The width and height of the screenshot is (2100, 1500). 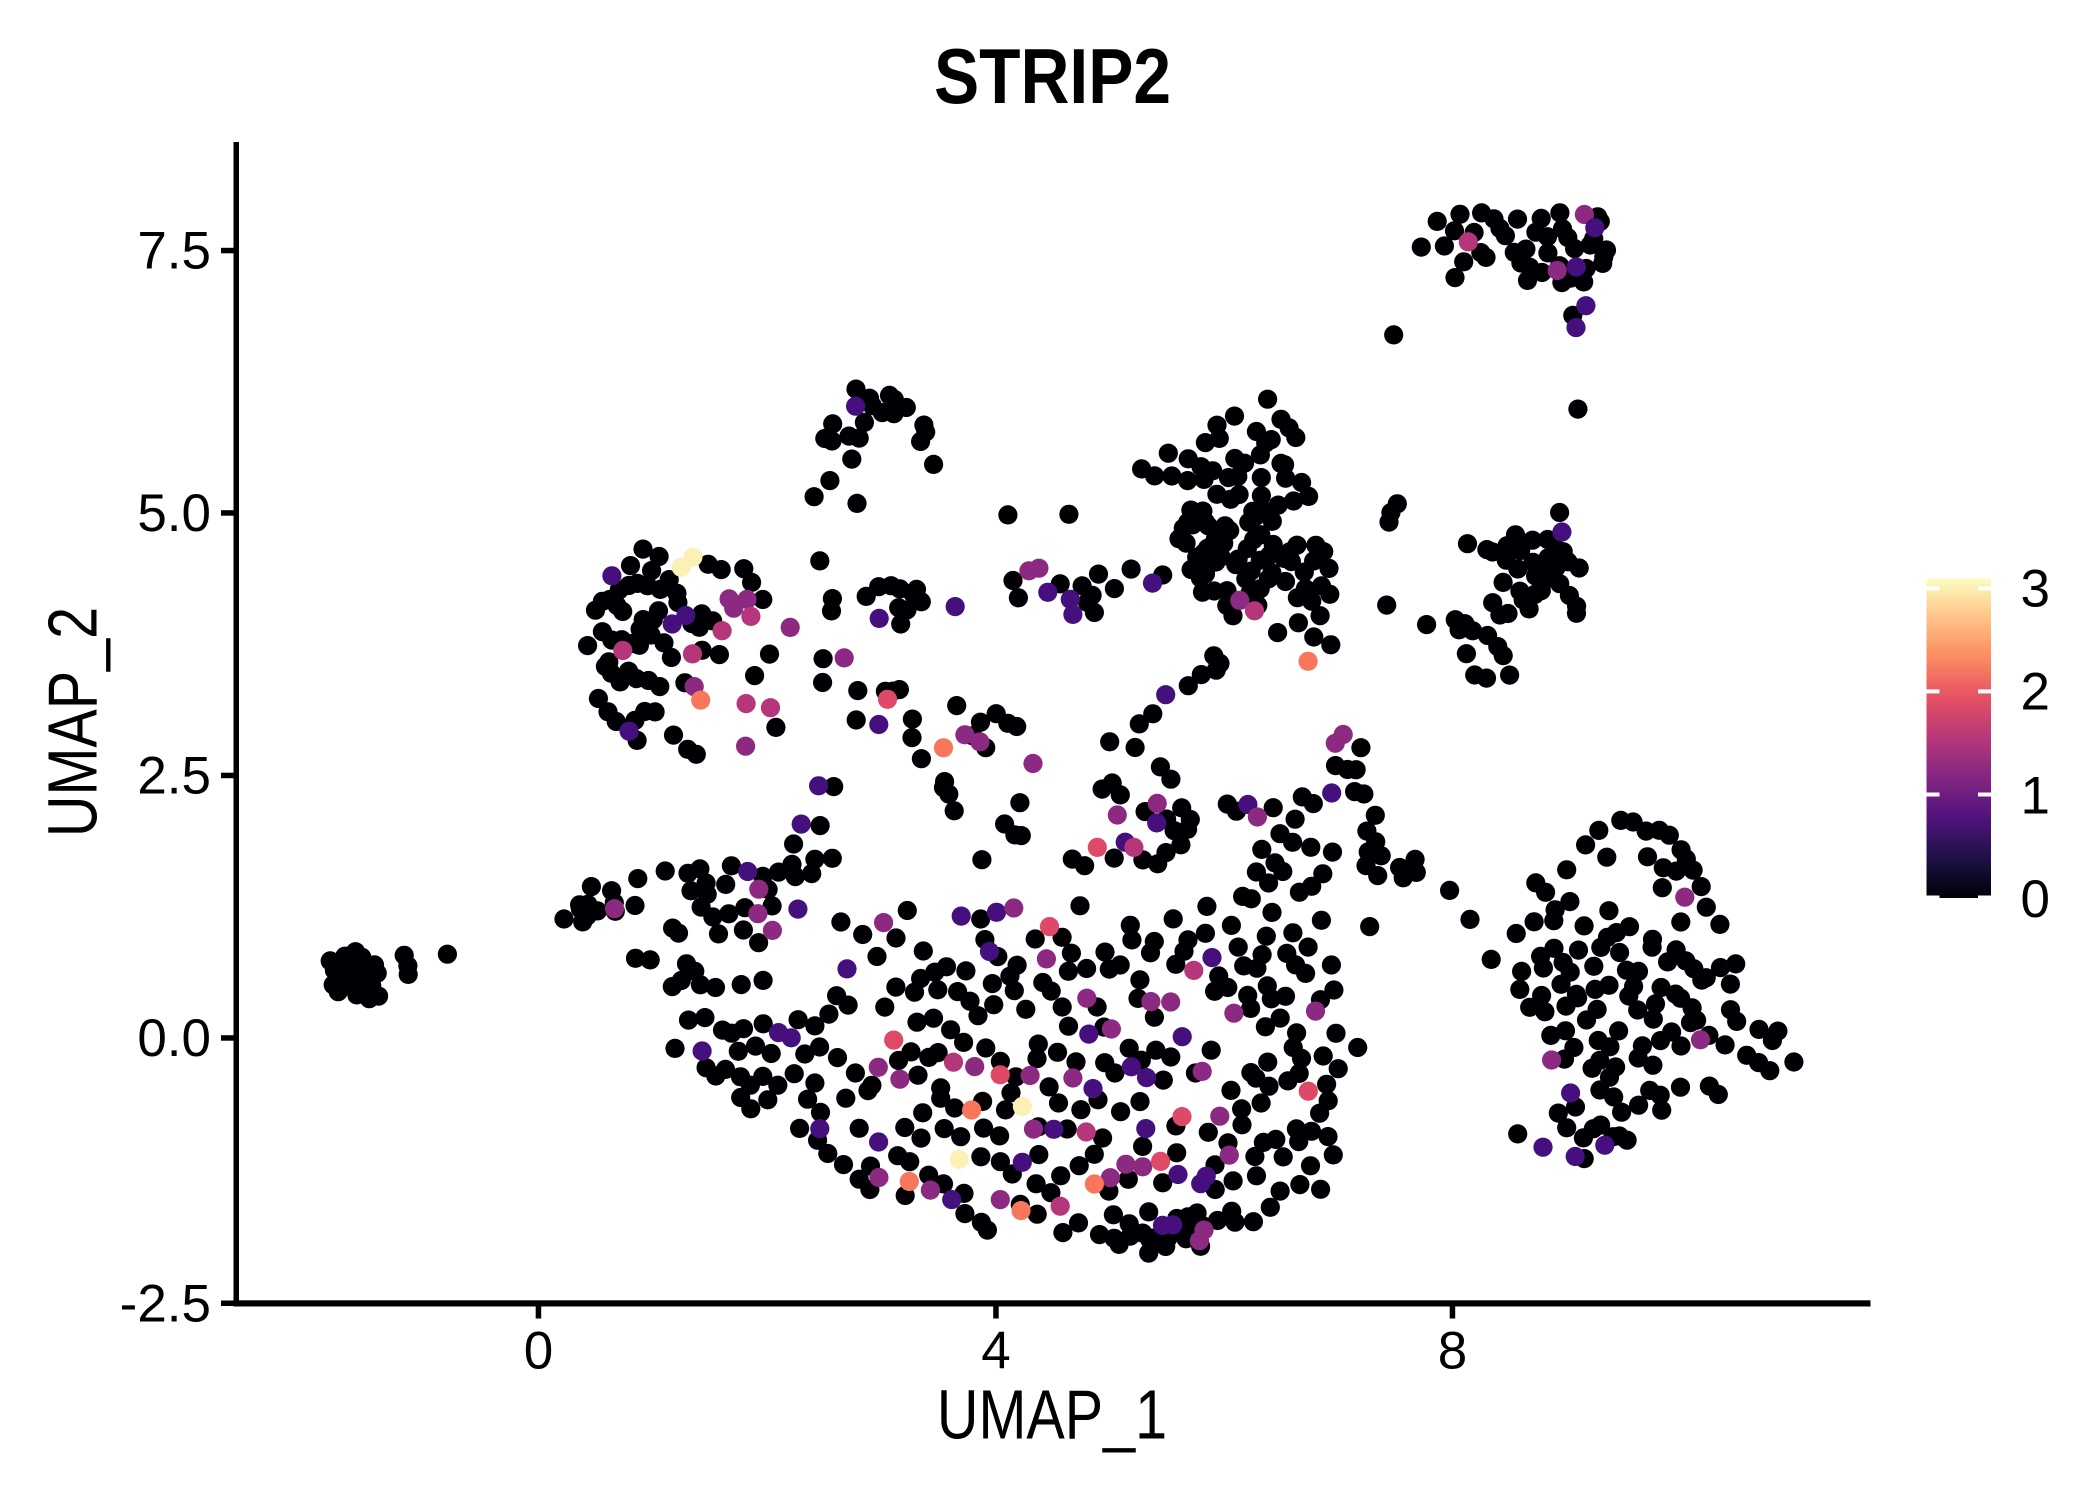 What do you see at coordinates (174, 513) in the screenshot?
I see `svg-text: 5.0` at bounding box center [174, 513].